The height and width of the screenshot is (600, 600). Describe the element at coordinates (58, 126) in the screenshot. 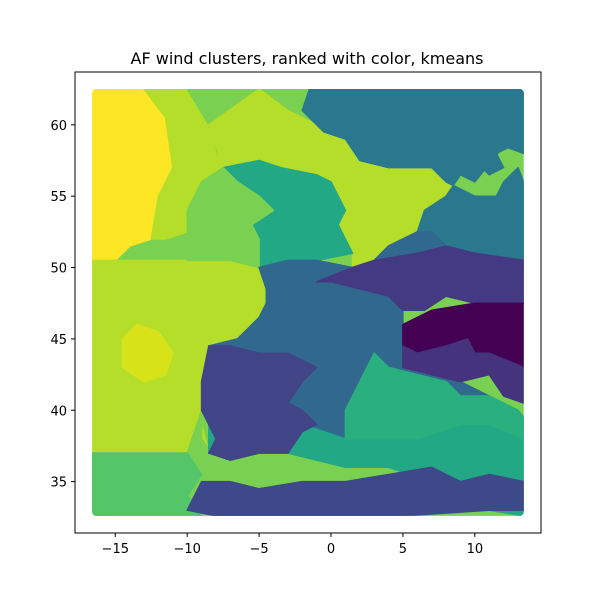

I see `y-tick-label: 60` at that location.